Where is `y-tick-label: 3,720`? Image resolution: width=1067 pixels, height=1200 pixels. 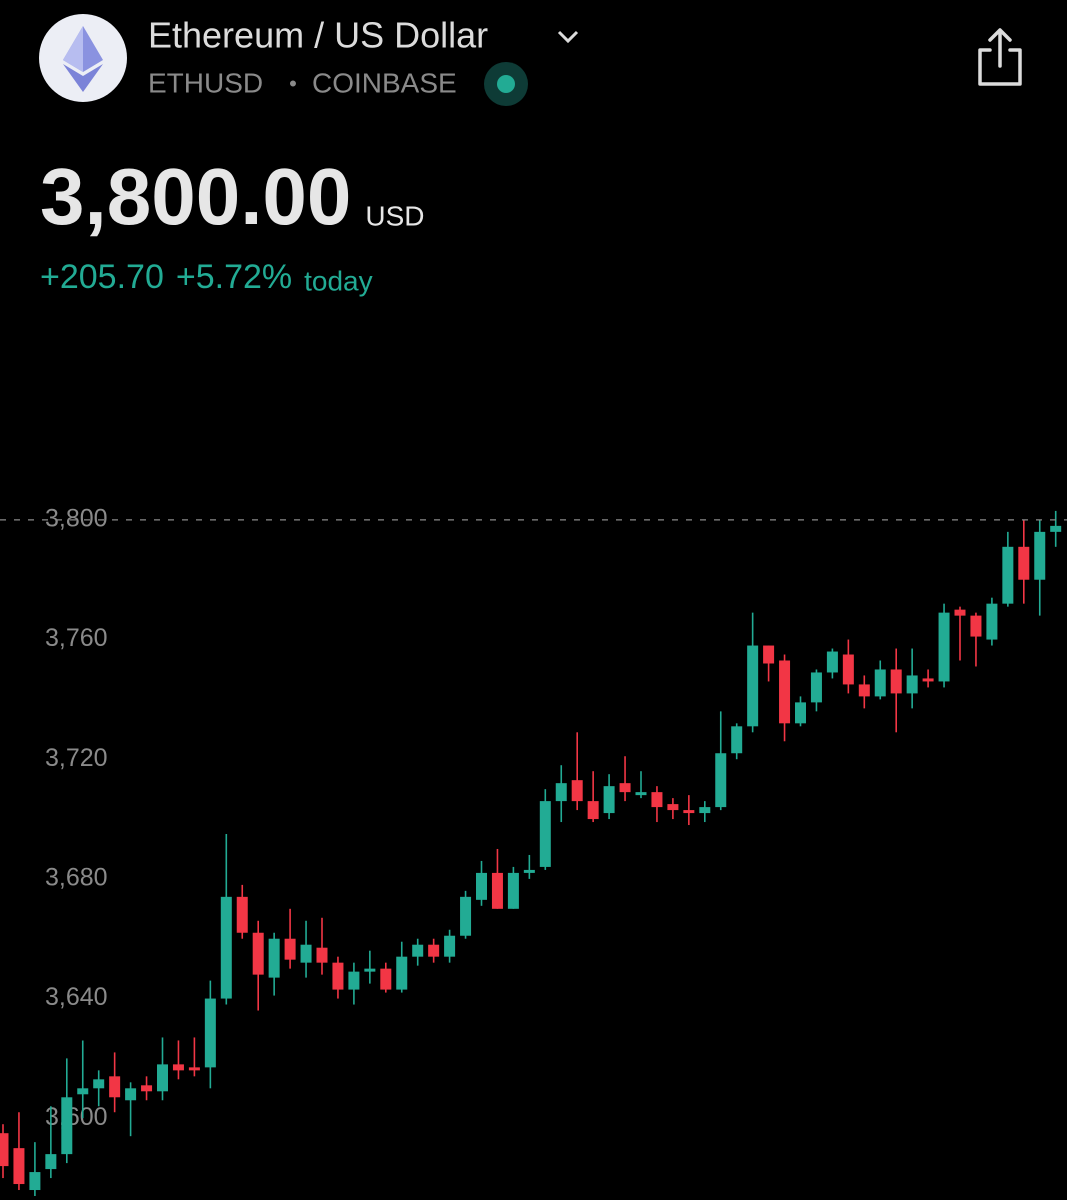 y-tick-label: 3,720 is located at coordinates (76, 758).